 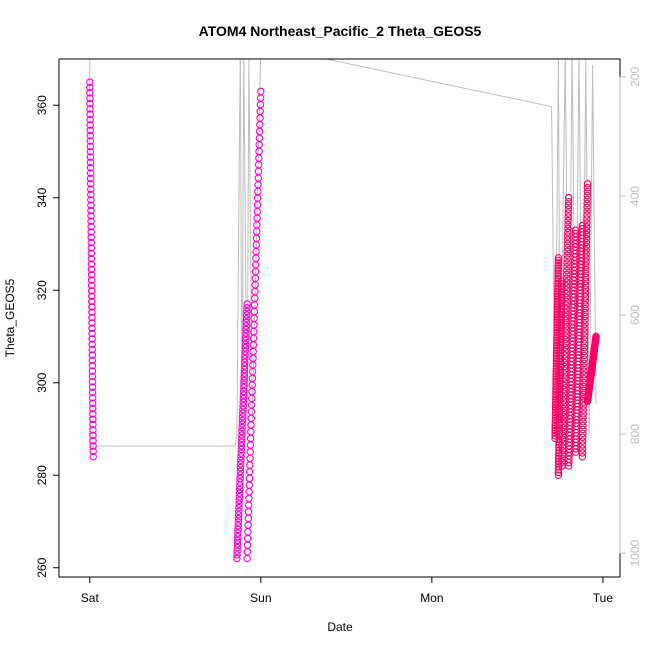 What do you see at coordinates (42, 567) in the screenshot?
I see `y-tick-label: 260` at bounding box center [42, 567].